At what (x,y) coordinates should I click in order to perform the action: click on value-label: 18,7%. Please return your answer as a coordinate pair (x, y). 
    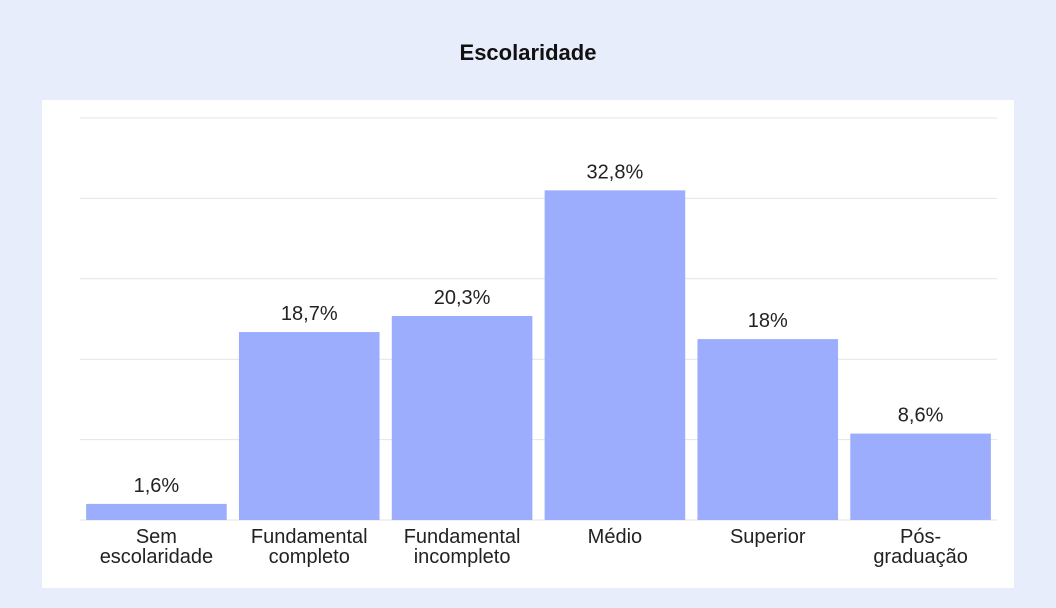
    Looking at the image, I should click on (309, 314).